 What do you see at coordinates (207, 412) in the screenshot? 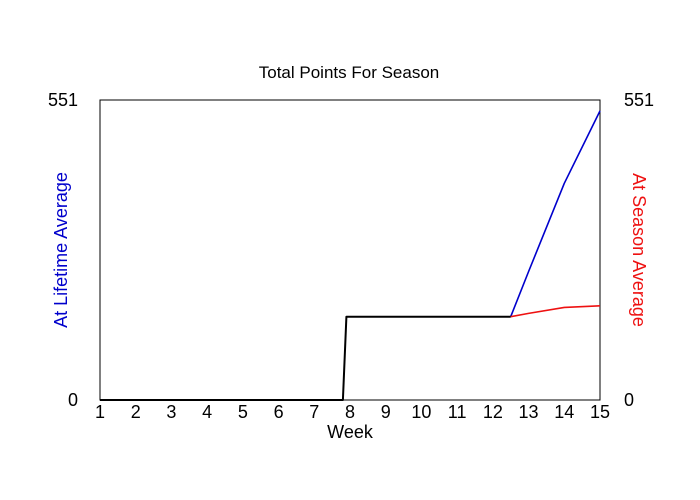
I see `x-tick-label: 4` at bounding box center [207, 412].